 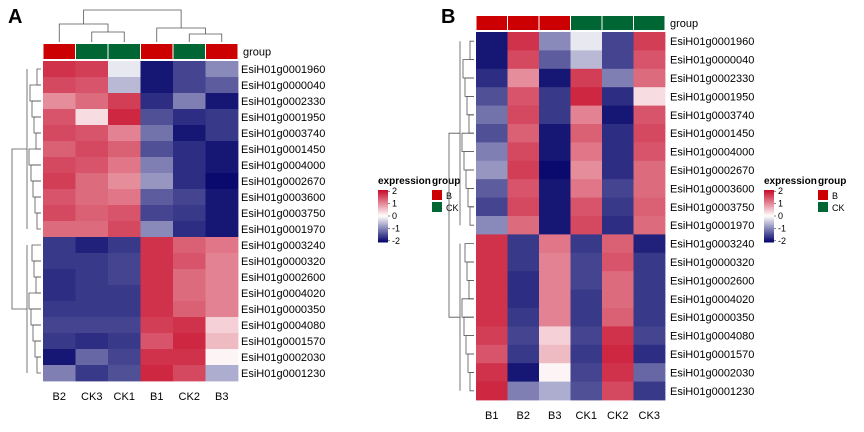 What do you see at coordinates (91, 397) in the screenshot?
I see `column-label: CK3` at bounding box center [91, 397].